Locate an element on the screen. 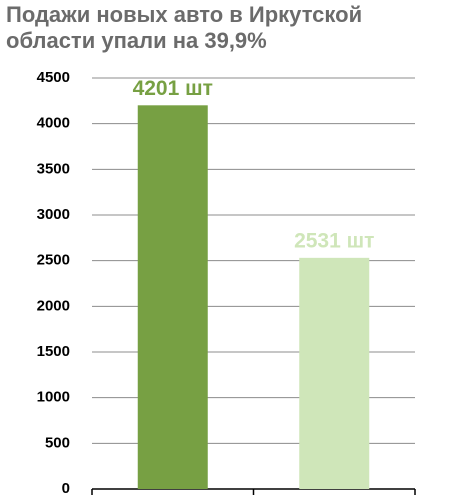  y-tick-label: 500 is located at coordinates (57, 442).